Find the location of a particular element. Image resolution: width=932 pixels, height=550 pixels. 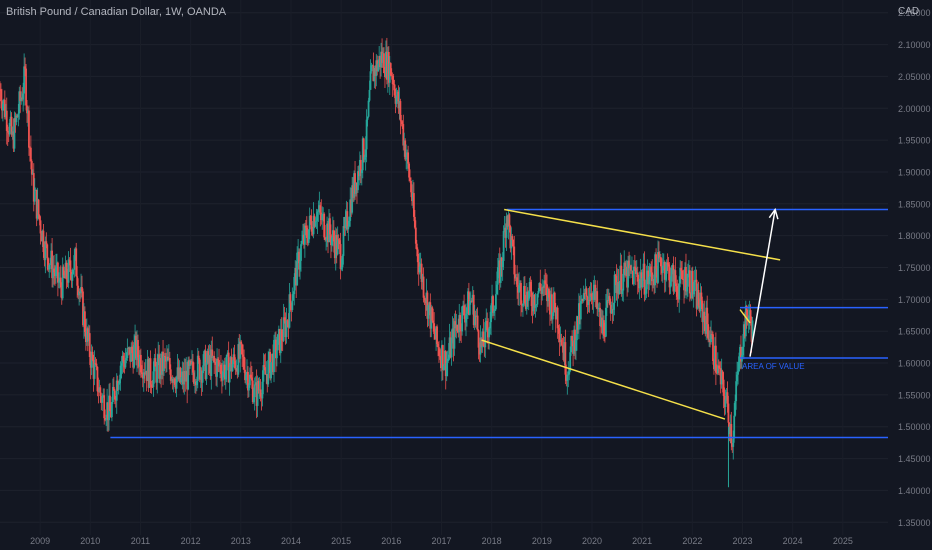

currency-label: CAD is located at coordinates (909, 11).